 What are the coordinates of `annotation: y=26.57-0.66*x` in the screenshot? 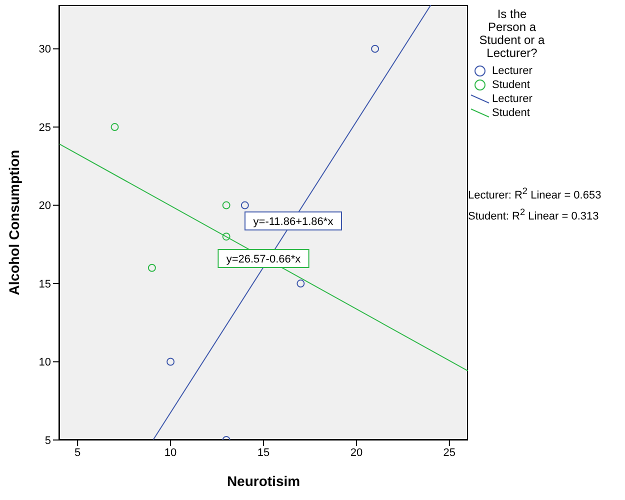 It's located at (264, 259).